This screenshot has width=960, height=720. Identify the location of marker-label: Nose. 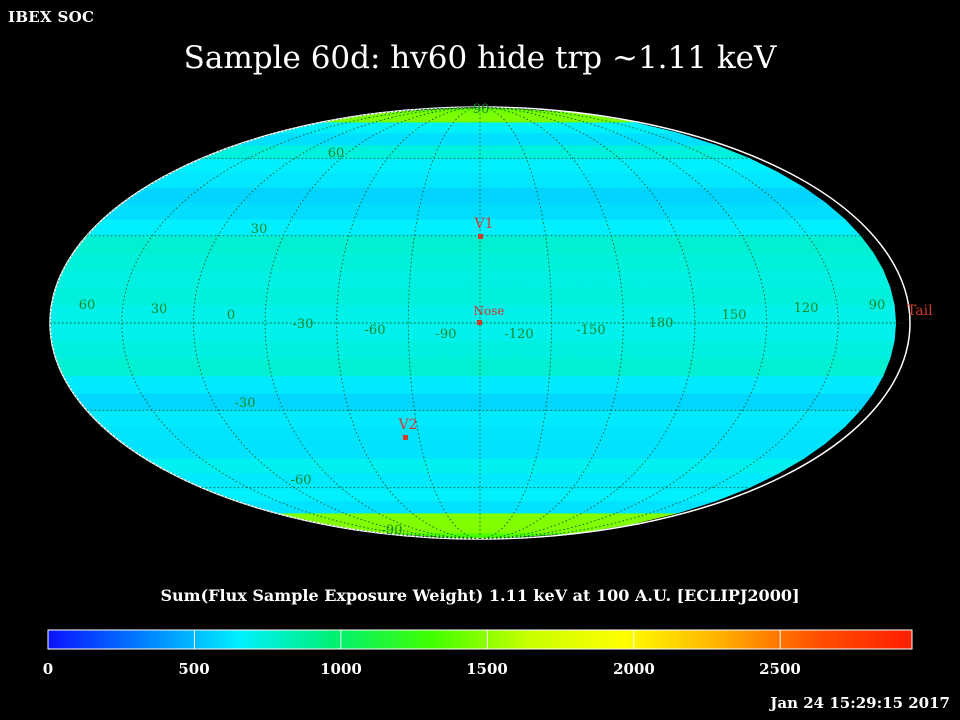
(489, 311).